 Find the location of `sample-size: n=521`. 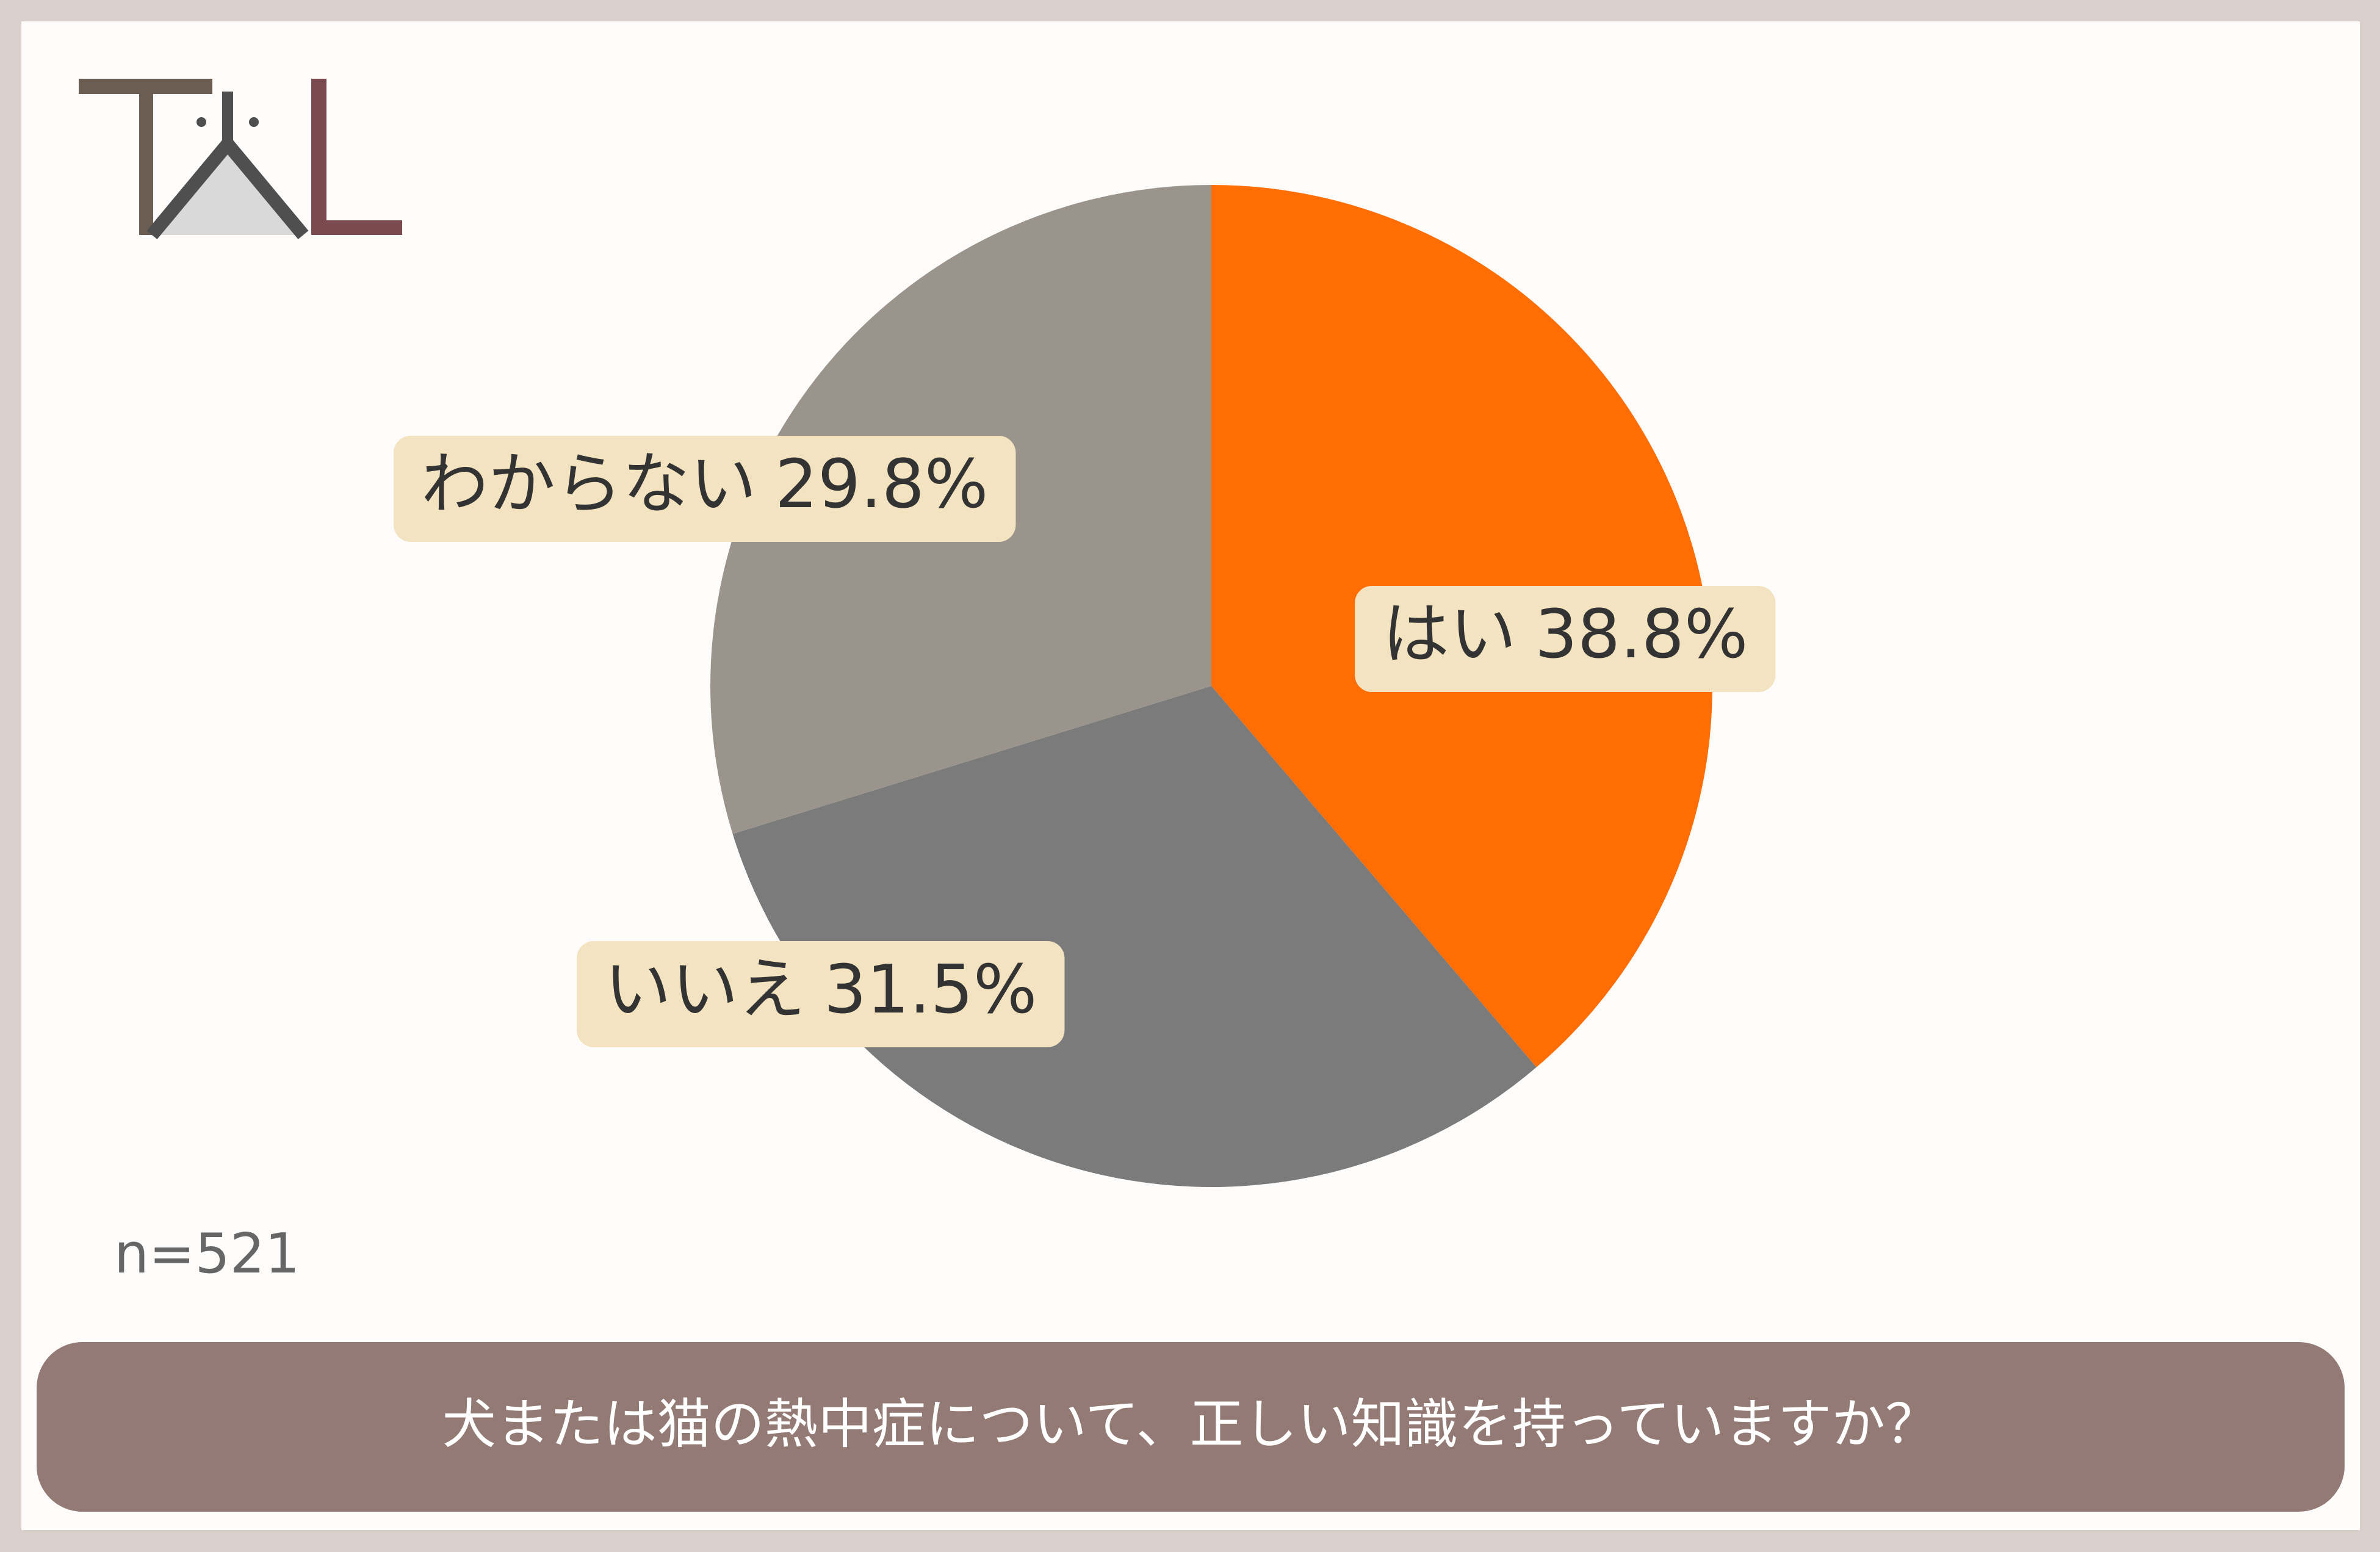

sample-size: n=521 is located at coordinates (207, 1254).